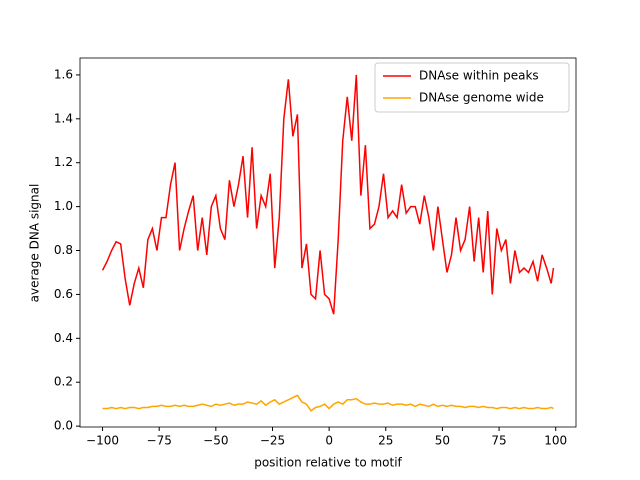 Image resolution: width=640 pixels, height=480 pixels. I want to click on legend-box, so click(472, 87).